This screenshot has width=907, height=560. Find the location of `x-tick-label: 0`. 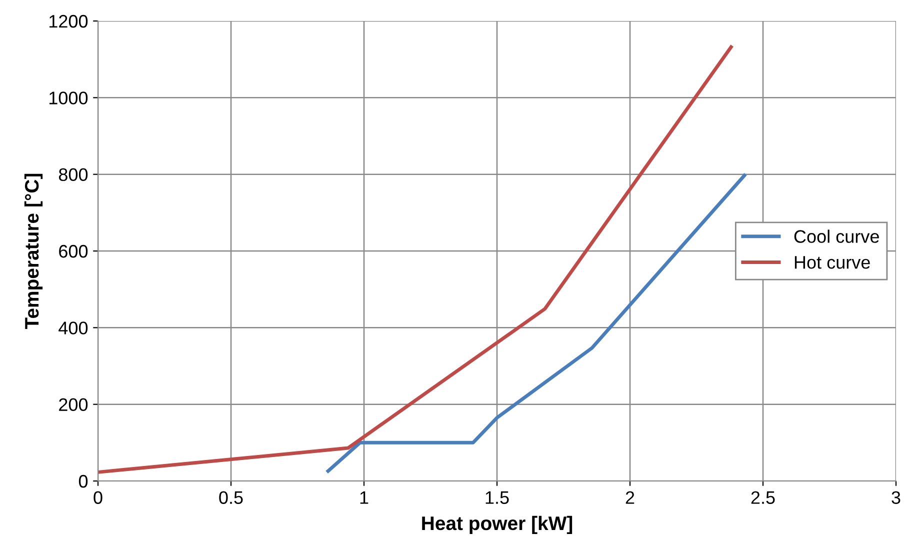

x-tick-label: 0 is located at coordinates (98, 497).